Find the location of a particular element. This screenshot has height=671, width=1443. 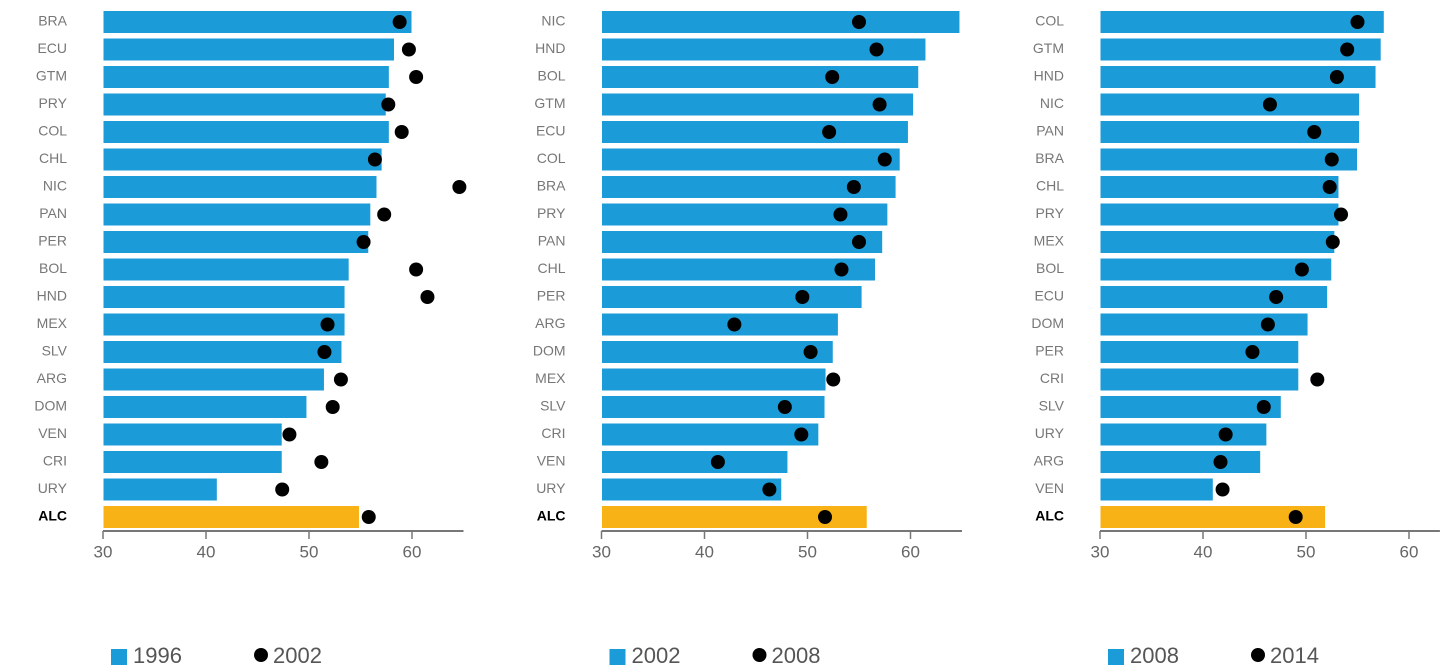

x-tick-label: 60 is located at coordinates (412, 551).